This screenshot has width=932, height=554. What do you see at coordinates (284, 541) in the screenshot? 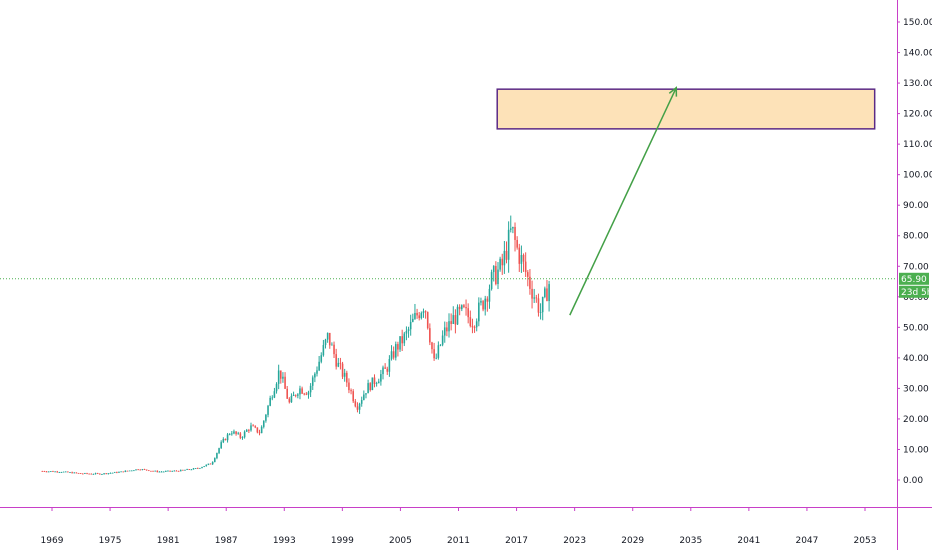
I see `x-tick-label: 1993` at bounding box center [284, 541].